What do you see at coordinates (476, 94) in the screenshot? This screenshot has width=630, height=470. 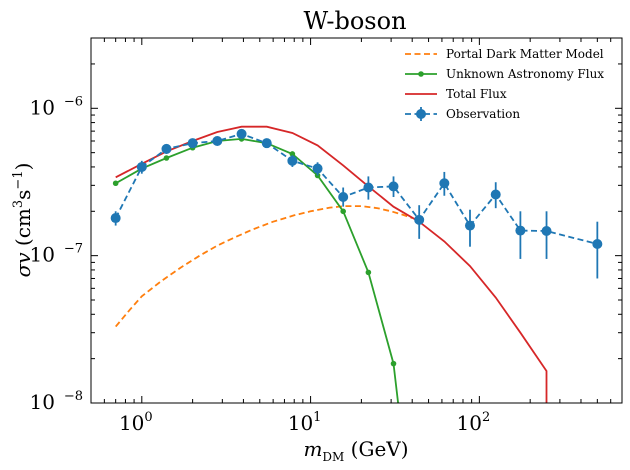 I see `legend-label-total-flux: Total Flux` at bounding box center [476, 94].